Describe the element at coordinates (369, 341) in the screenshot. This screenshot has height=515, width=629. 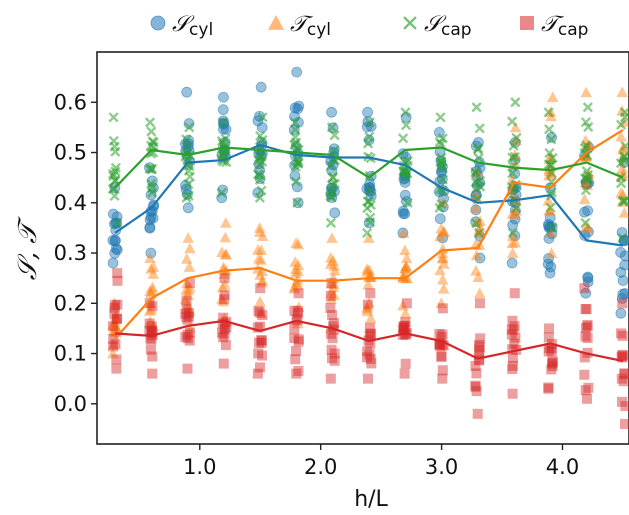
I see `mean-line-square-cap` at that location.